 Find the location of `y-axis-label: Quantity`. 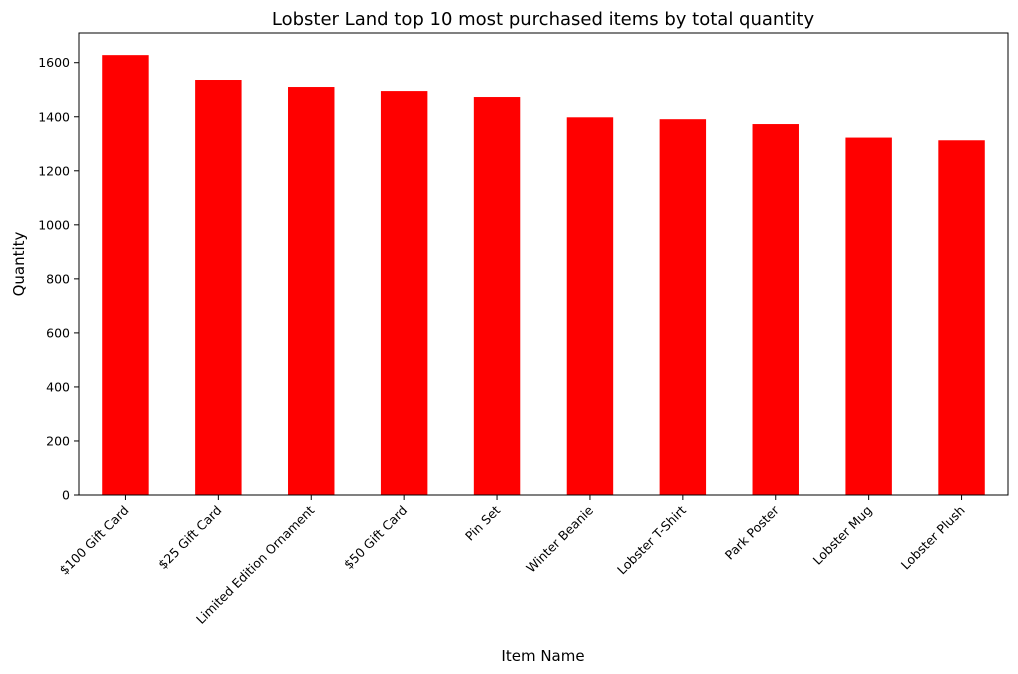

y-axis-label: Quantity is located at coordinates (19, 263).